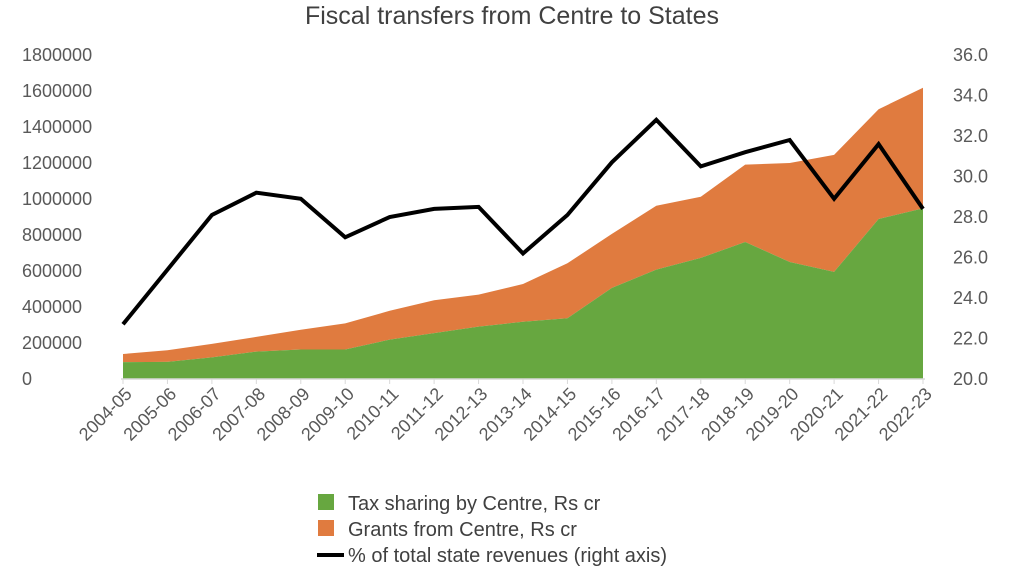 Image resolution: width=1024 pixels, height=580 pixels. What do you see at coordinates (52, 307) in the screenshot?
I see `left-axis-tick-label: 400000` at bounding box center [52, 307].